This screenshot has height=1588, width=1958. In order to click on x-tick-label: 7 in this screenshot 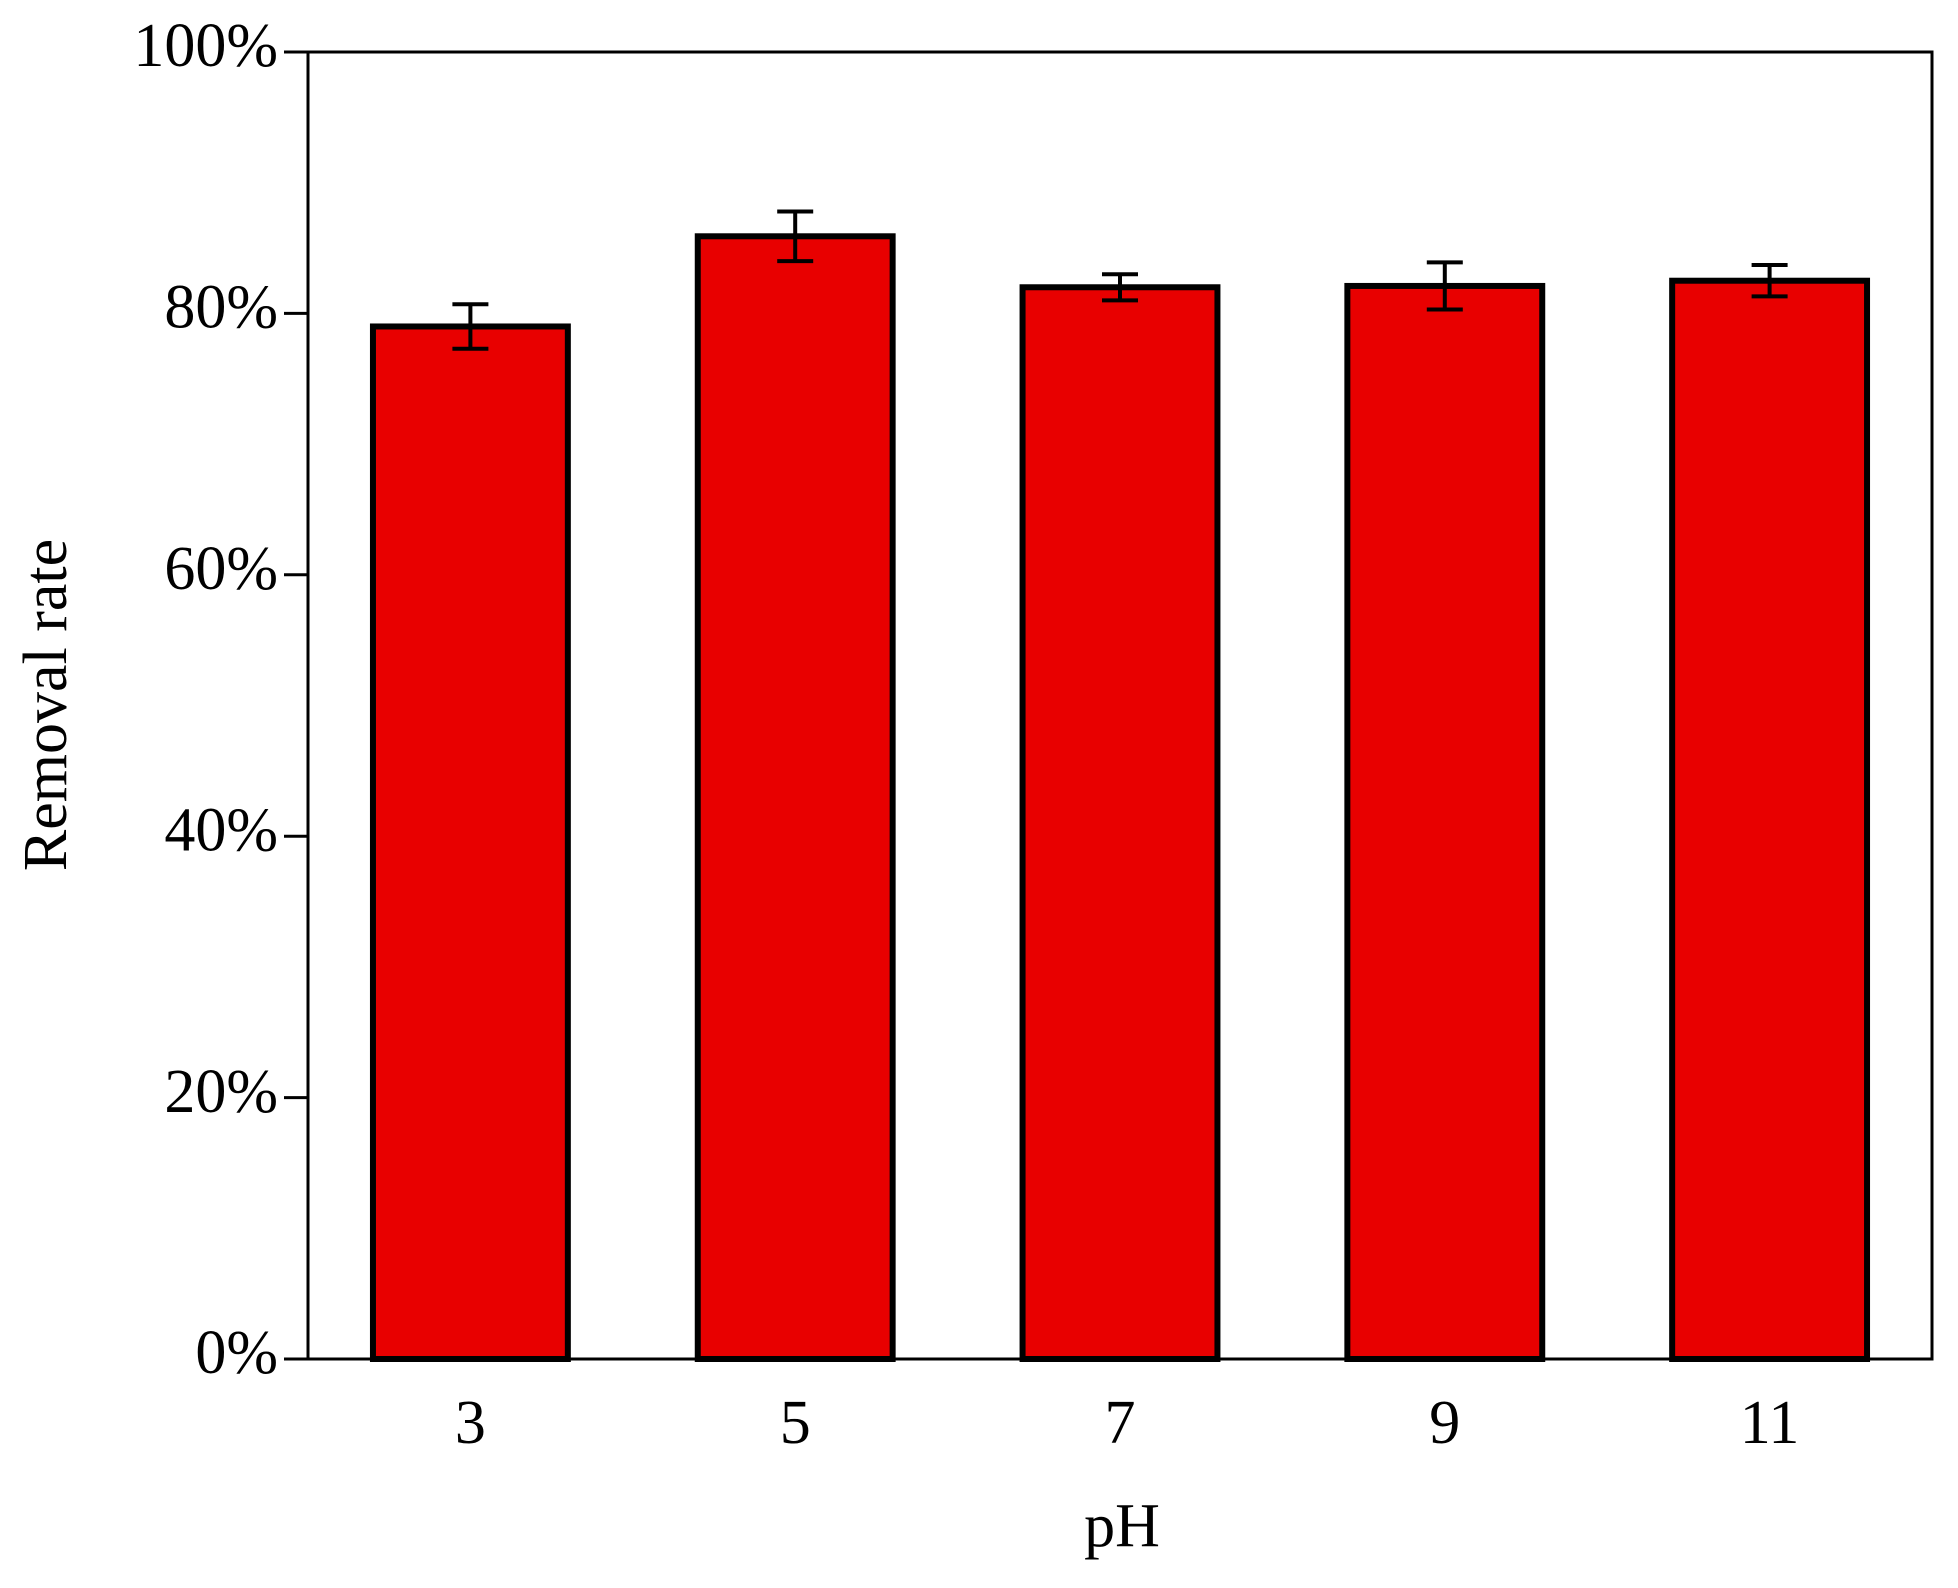, I will do `click(1120, 1423)`.